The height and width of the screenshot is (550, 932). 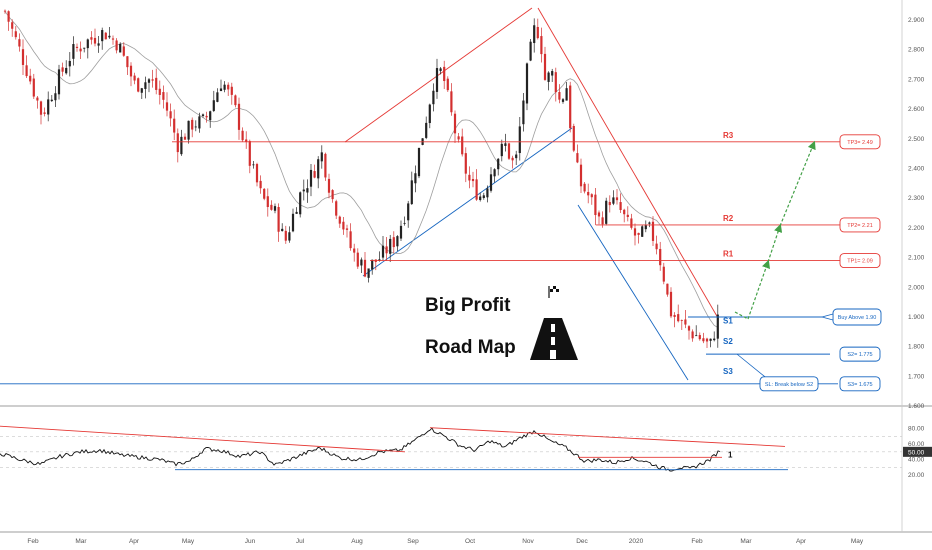 What do you see at coordinates (860, 225) in the screenshot?
I see `tp2-callout-frame` at bounding box center [860, 225].